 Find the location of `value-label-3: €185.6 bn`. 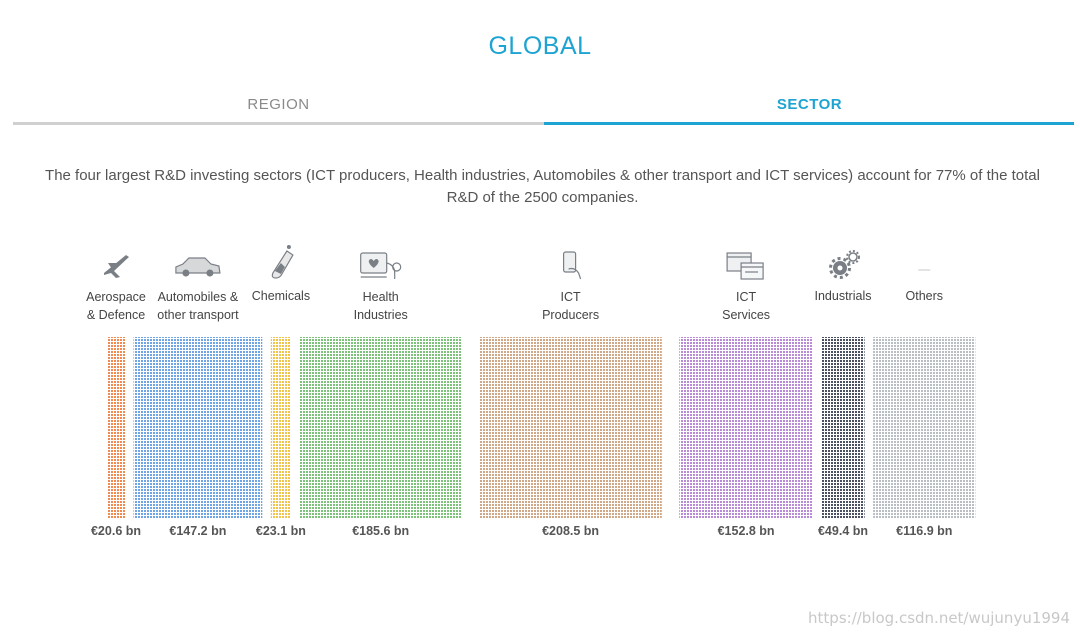

value-label-3: €185.6 bn is located at coordinates (380, 531).